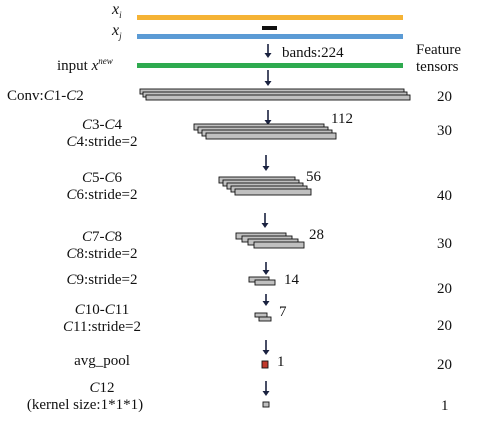  I want to click on xj-label: xj, so click(117, 32).